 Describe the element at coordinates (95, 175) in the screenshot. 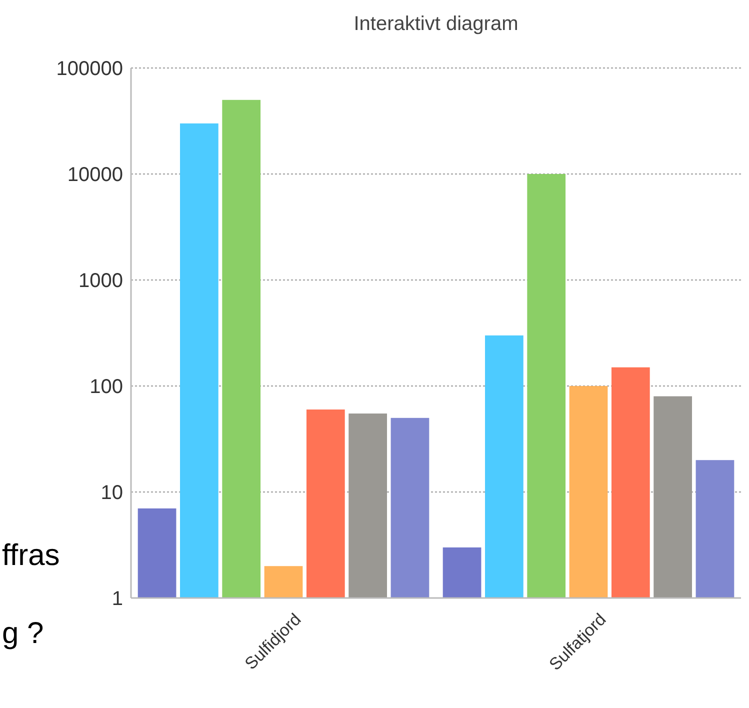

I see `y-tick-label: 10000` at that location.